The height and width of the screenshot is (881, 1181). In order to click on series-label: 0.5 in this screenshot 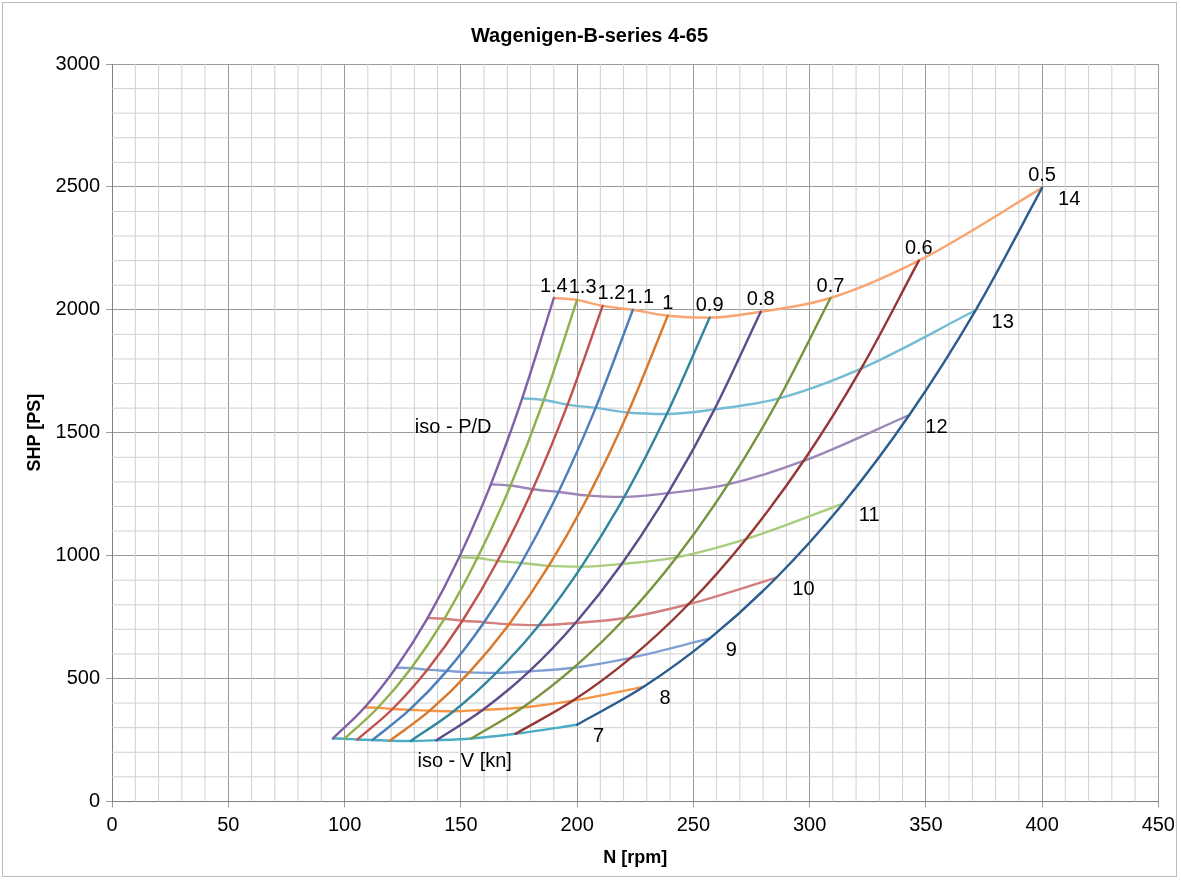, I will do `click(1042, 174)`.